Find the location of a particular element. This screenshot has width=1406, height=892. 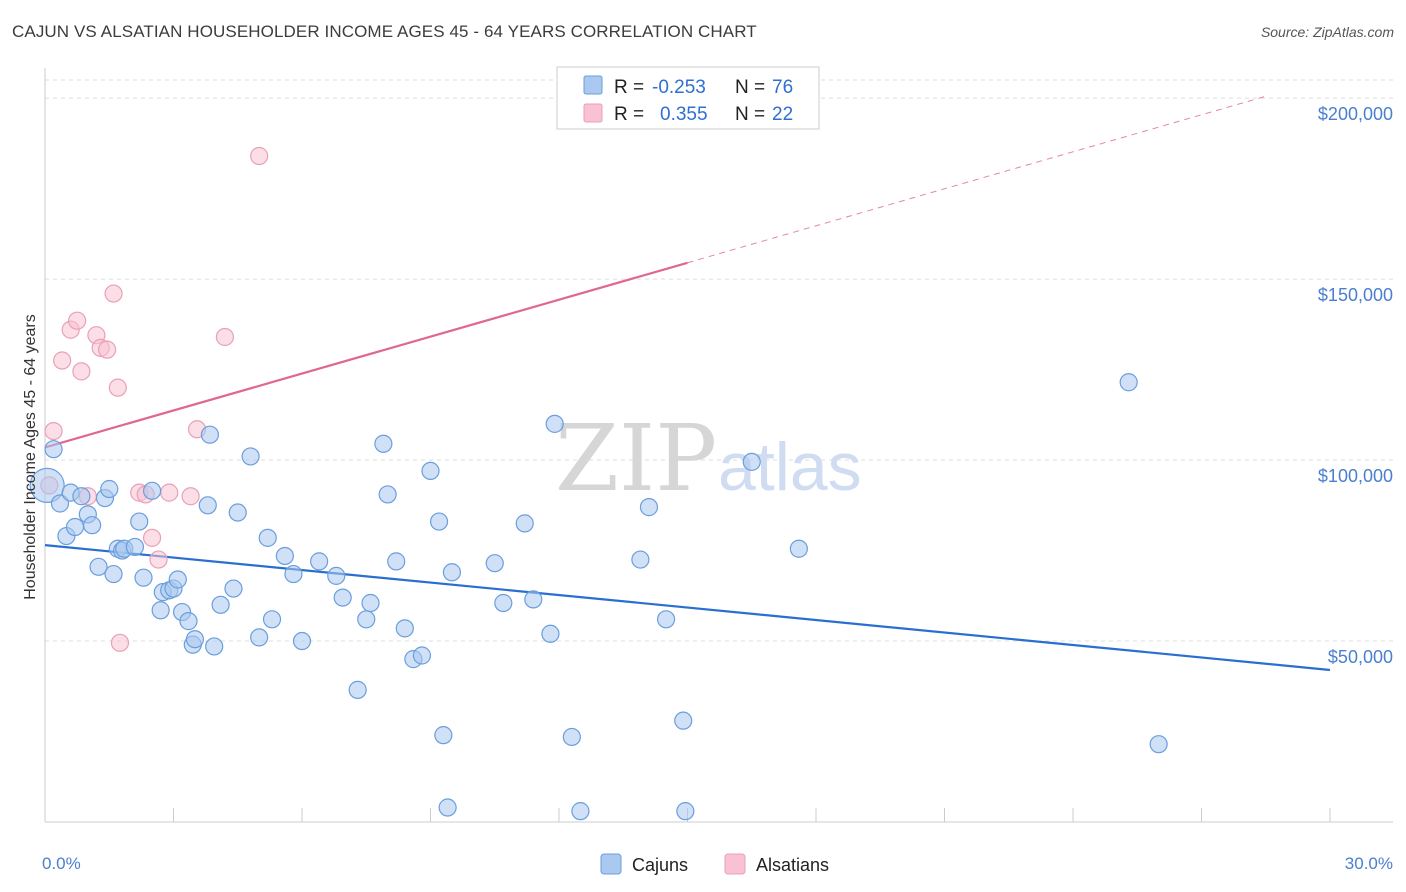

bottom-legend-label-cajuns: Cajuns is located at coordinates (660, 865).